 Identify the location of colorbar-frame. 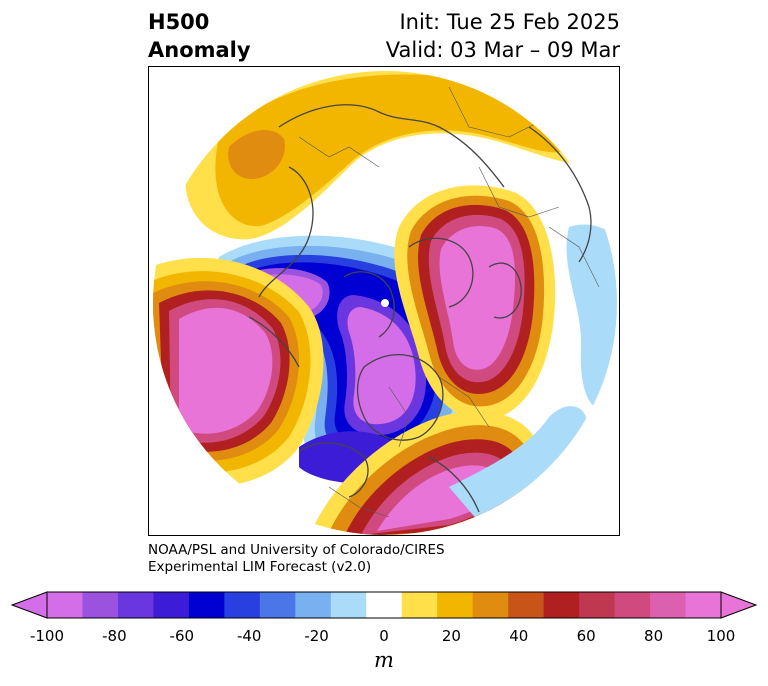
(384, 605).